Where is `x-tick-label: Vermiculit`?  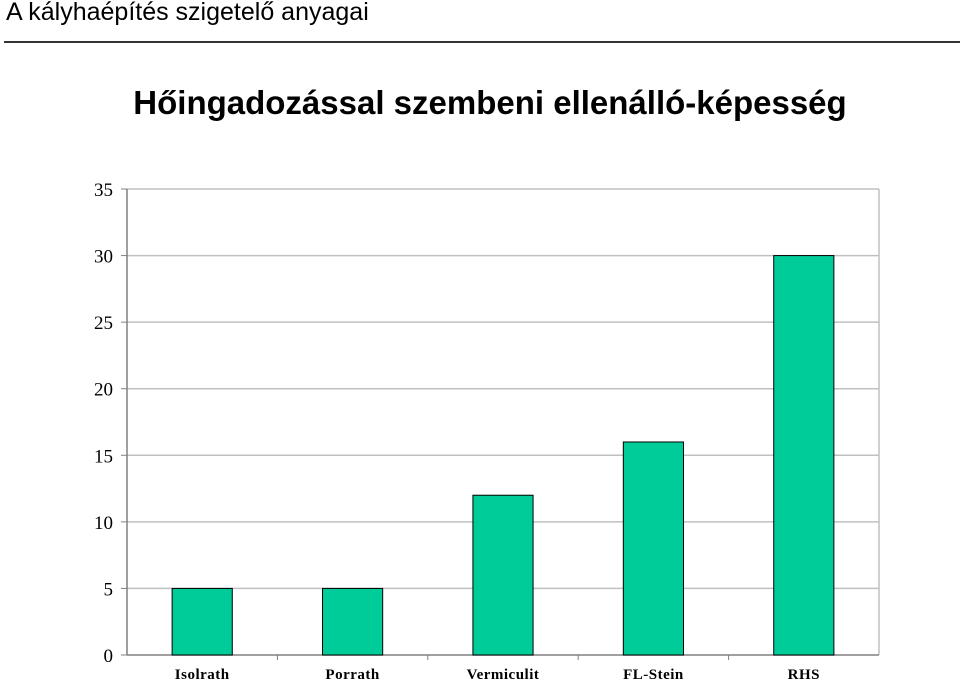 x-tick-label: Vermiculit is located at coordinates (503, 673).